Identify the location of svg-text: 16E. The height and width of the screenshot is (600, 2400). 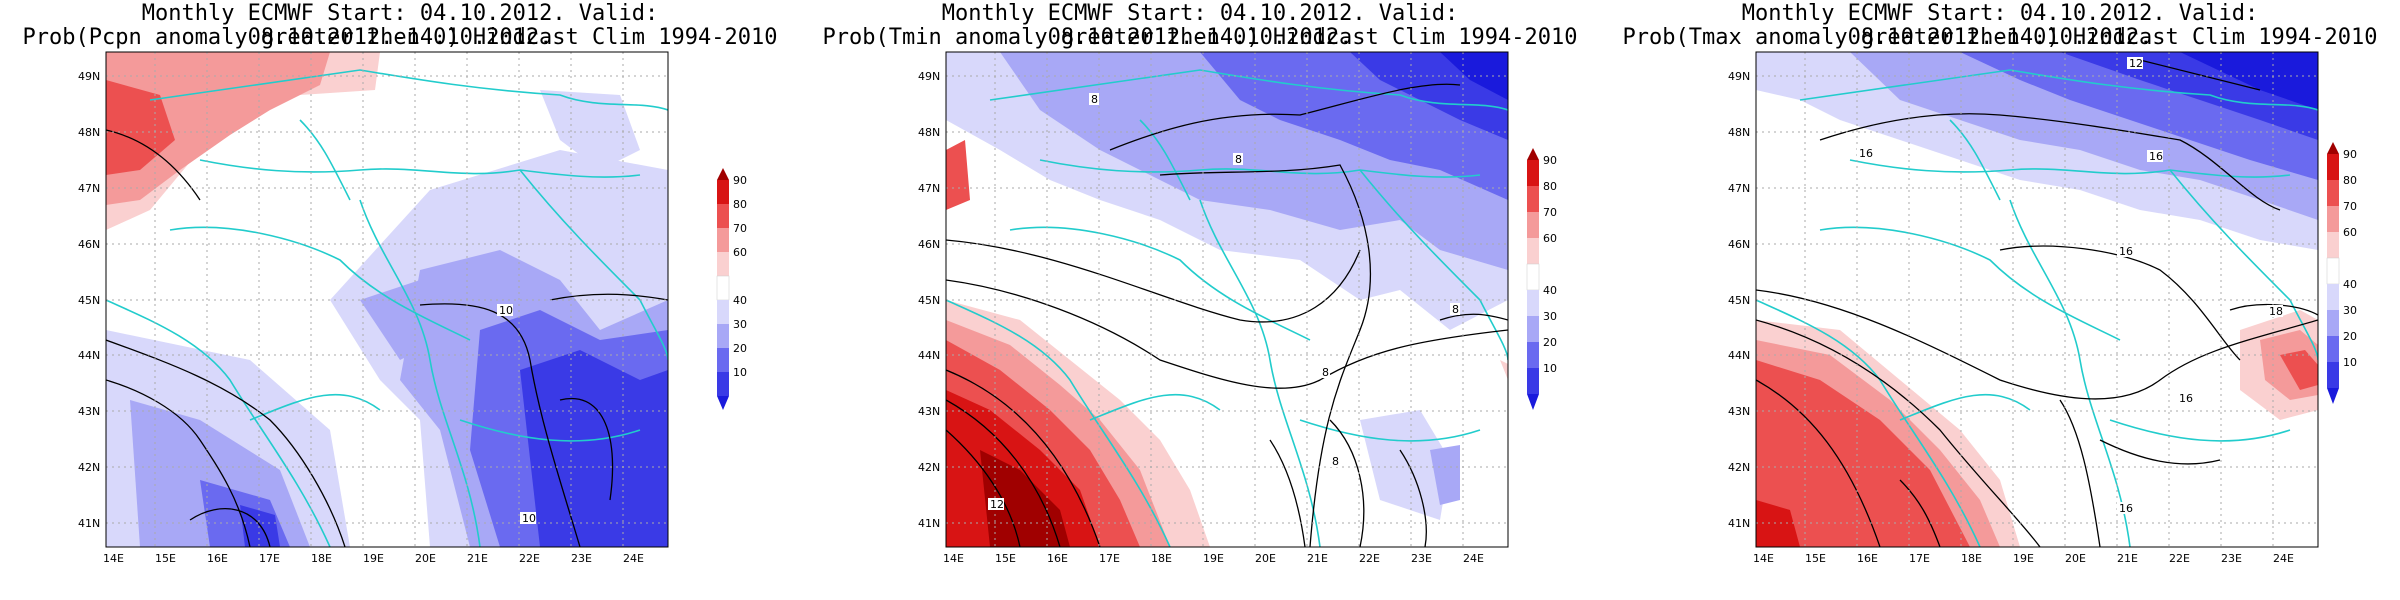
(1057, 558).